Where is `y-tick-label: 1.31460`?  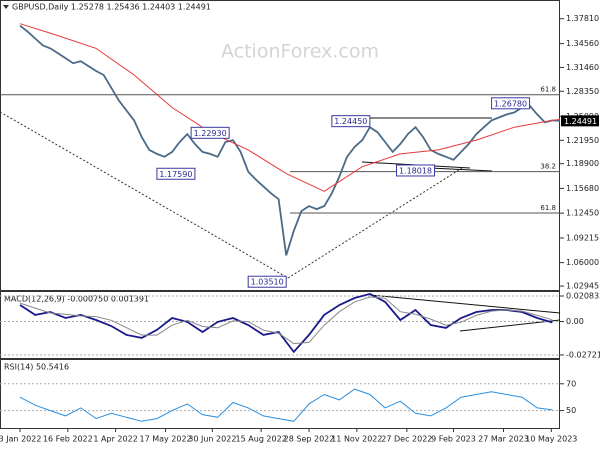
y-tick-label: 1.31460 is located at coordinates (582, 67).